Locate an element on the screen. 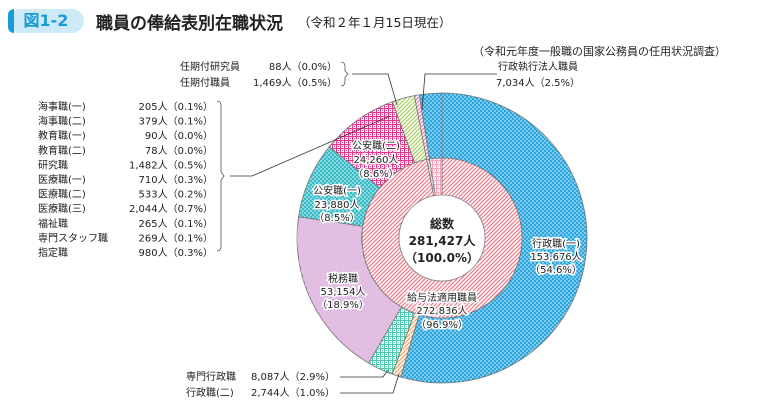 This screenshot has height=410, width=760. others-item-name: 海事職(一) is located at coordinates (62, 106).